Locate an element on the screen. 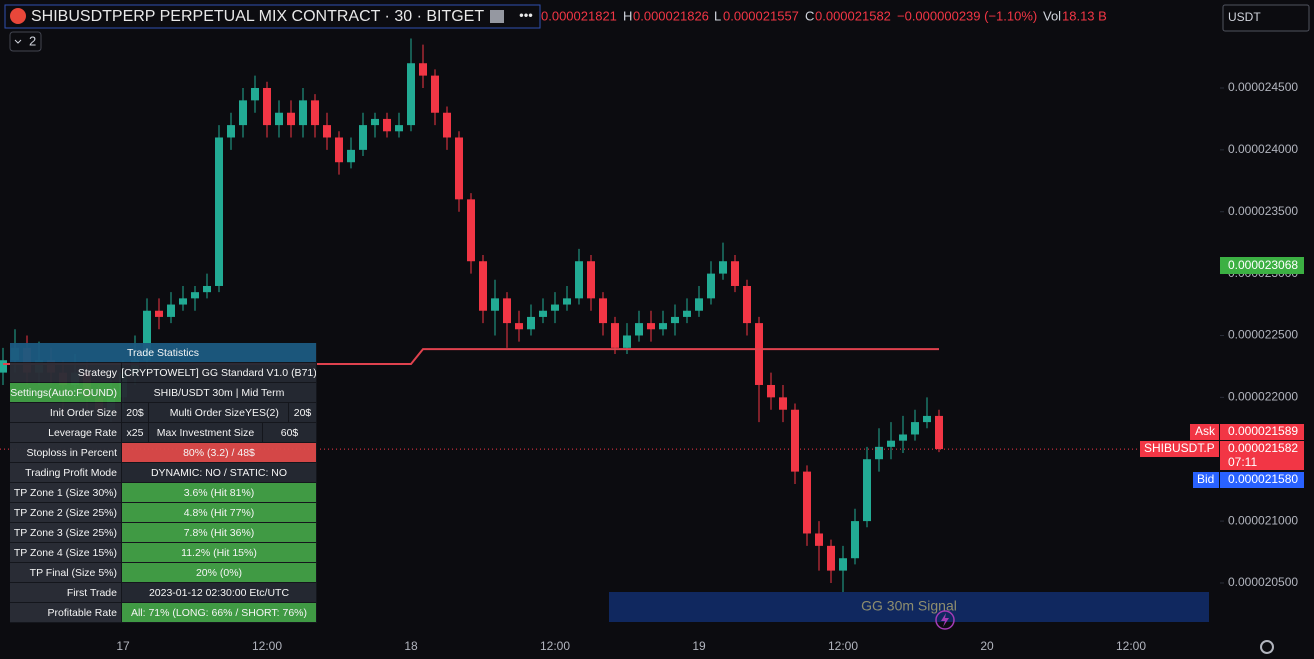 The height and width of the screenshot is (659, 1314). ohlc-open: 0.000021821 is located at coordinates (579, 15).